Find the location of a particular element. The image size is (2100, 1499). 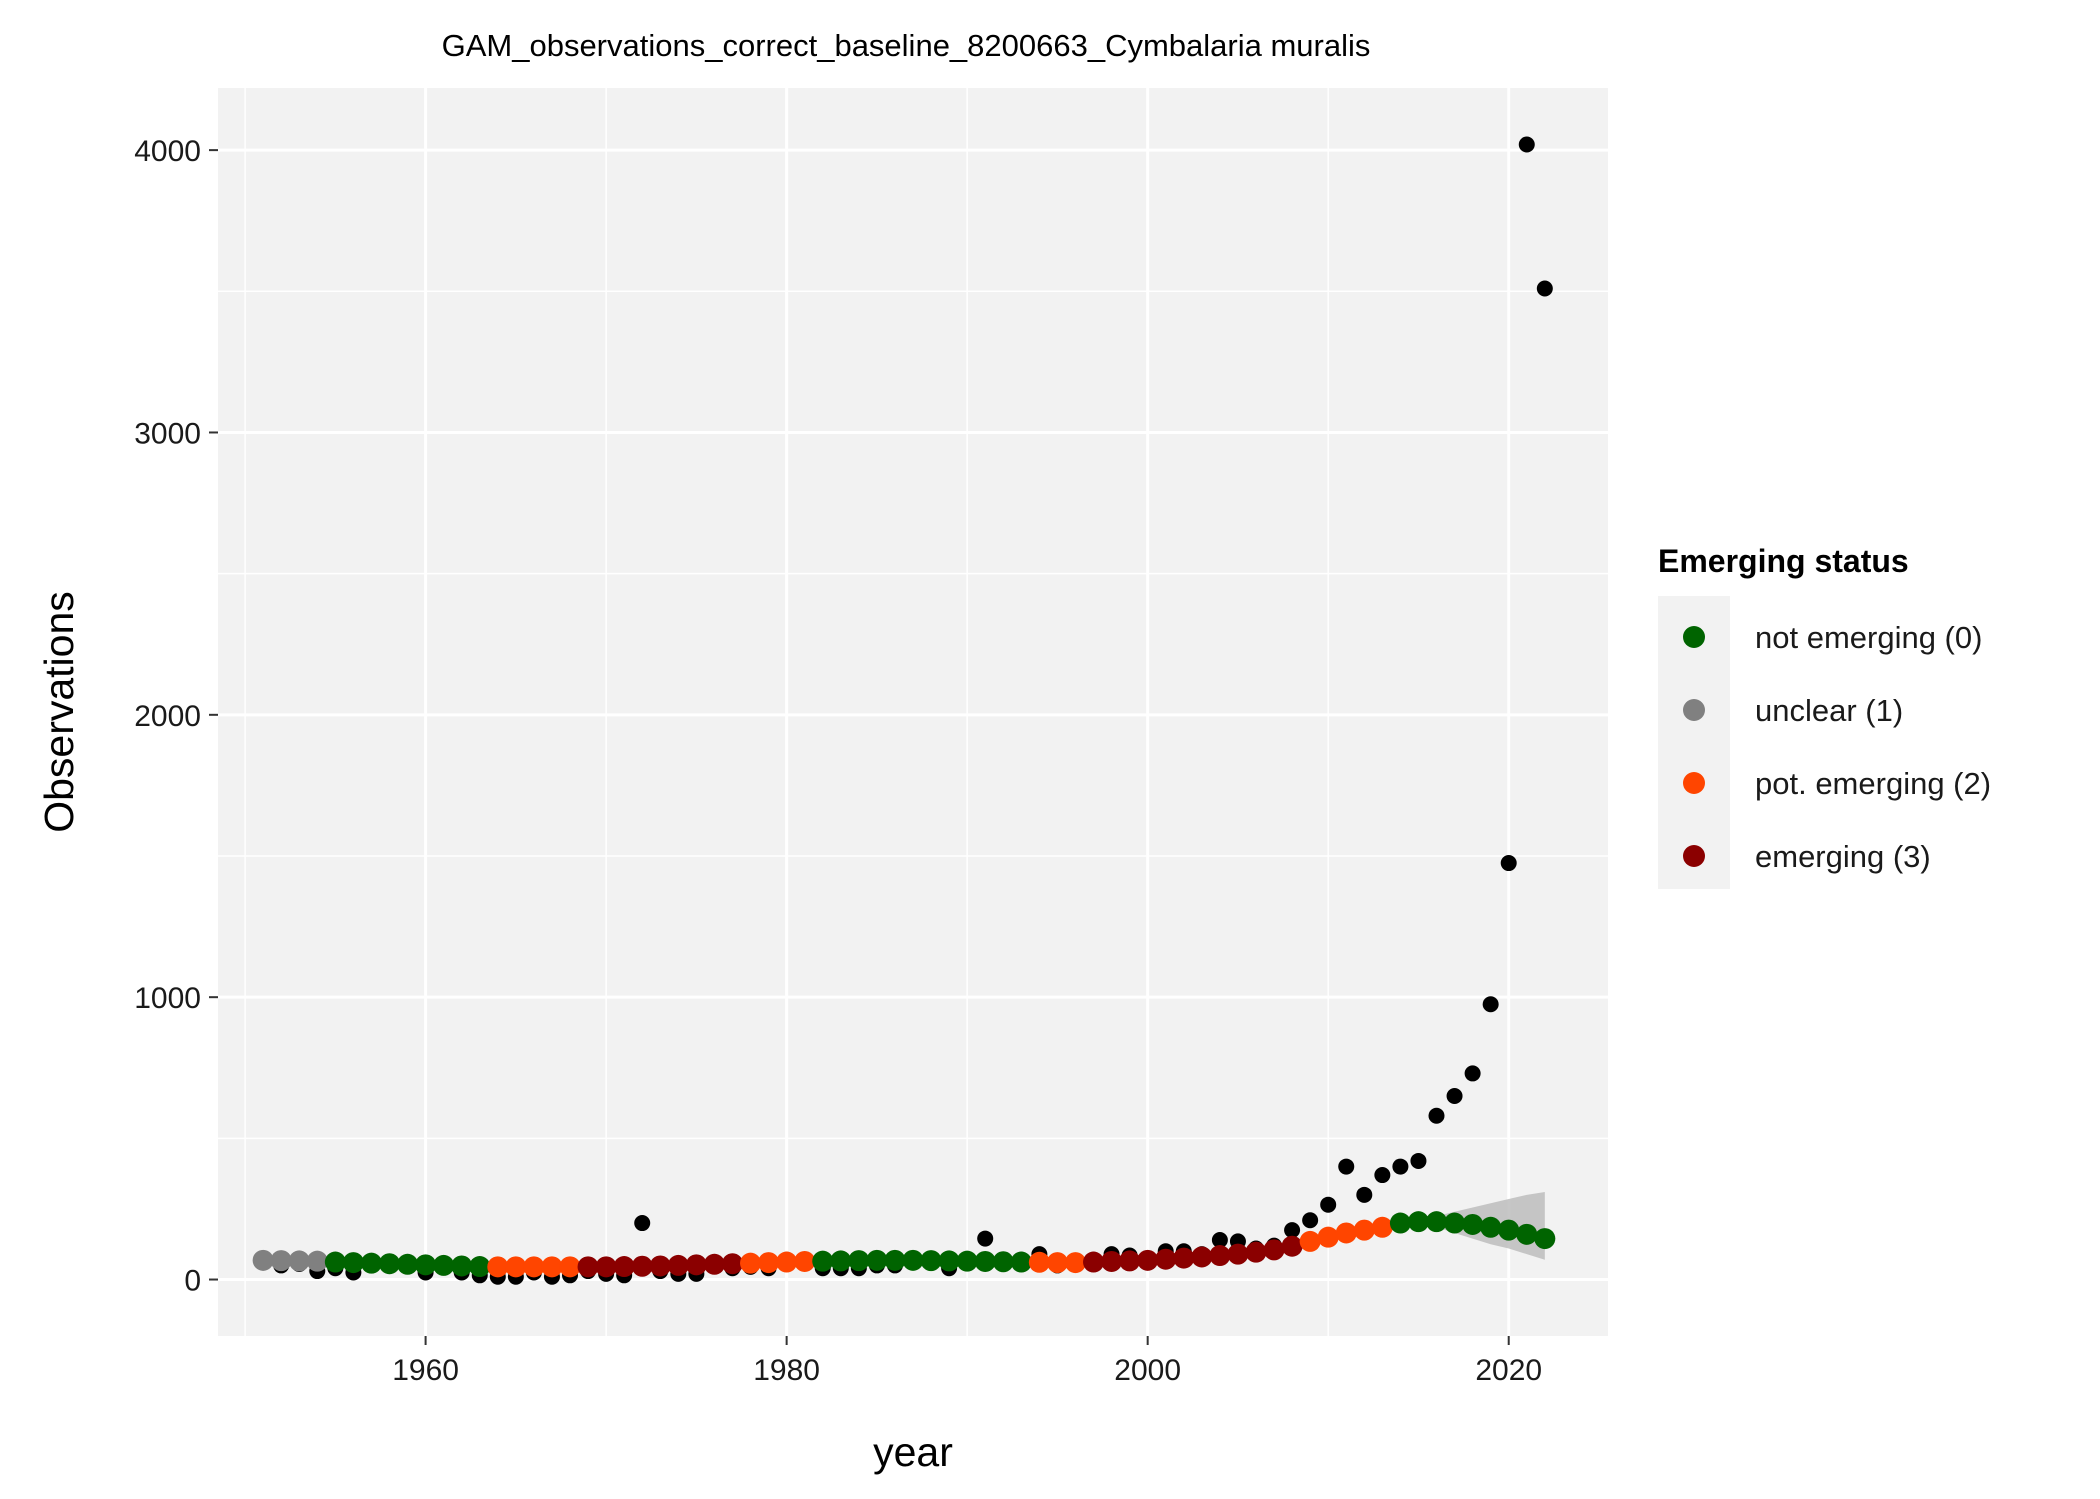

y-tick-label: 4000 is located at coordinates (167, 151).